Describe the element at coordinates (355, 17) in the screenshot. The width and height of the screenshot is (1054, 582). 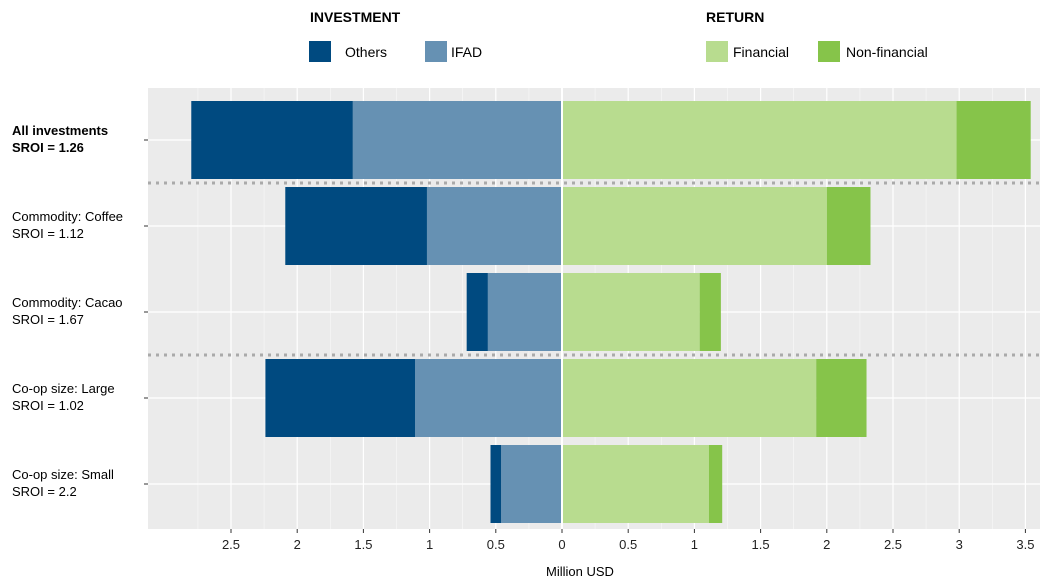
I see `legend-title-investment: INVESTMENT` at that location.